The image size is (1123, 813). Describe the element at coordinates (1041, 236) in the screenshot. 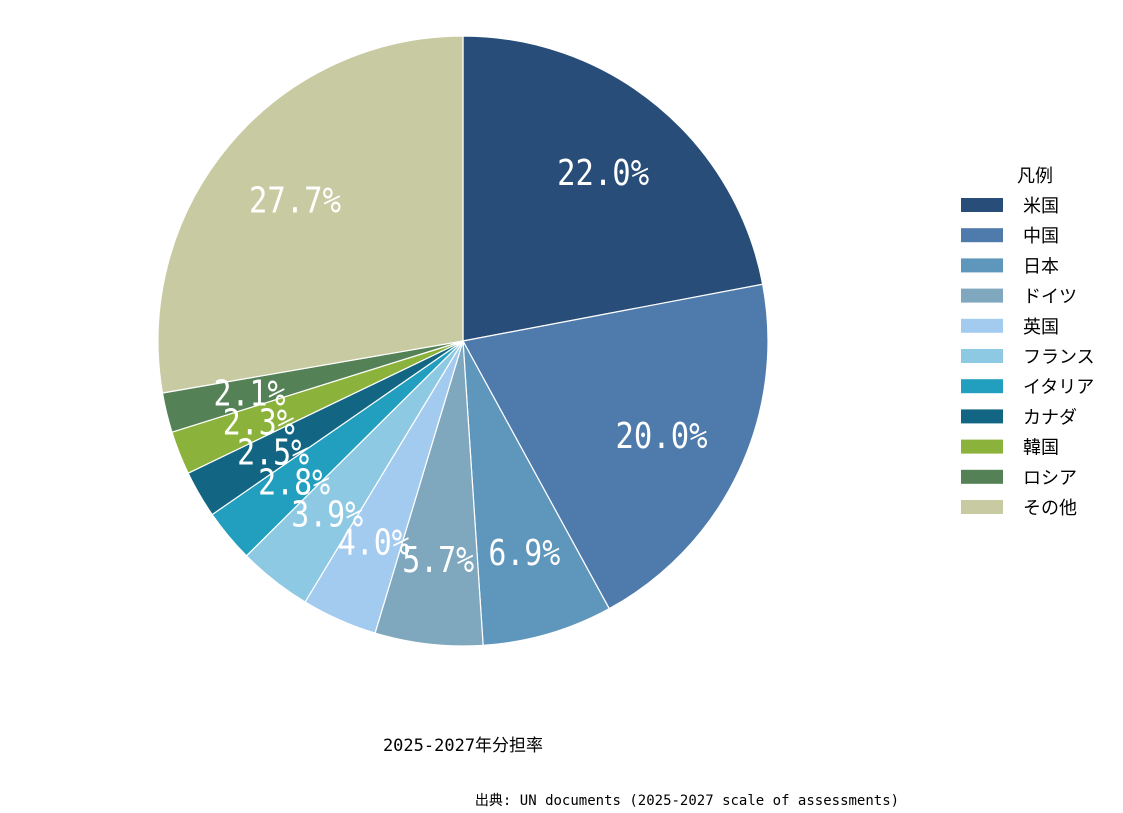

I see `legend-label: 中国` at that location.